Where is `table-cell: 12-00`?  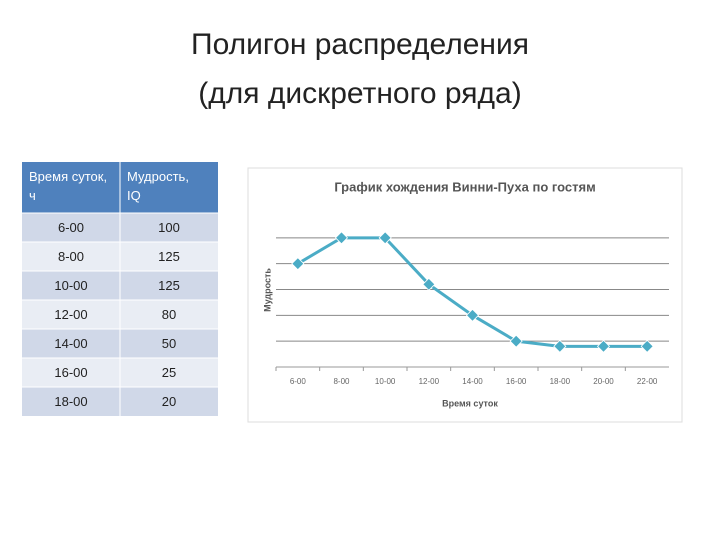 table-cell: 12-00 is located at coordinates (70, 314).